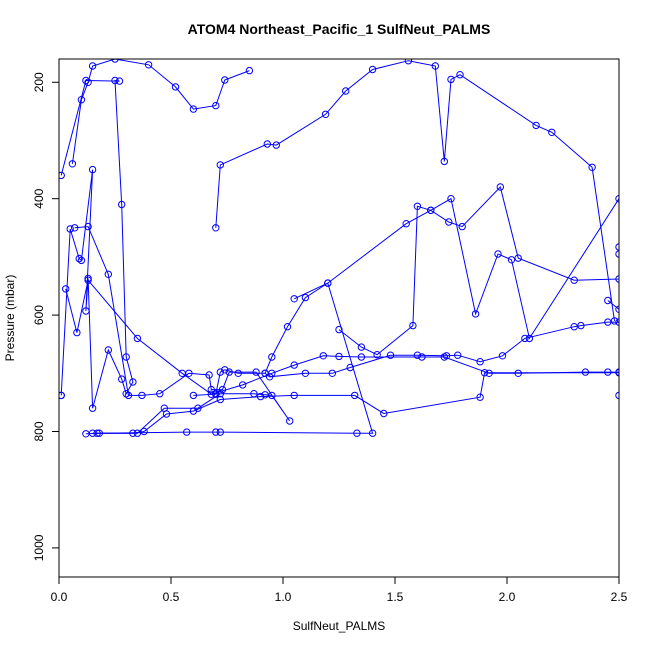 This screenshot has height=650, width=650. Describe the element at coordinates (283, 597) in the screenshot. I see `x-tick-label: 1.0` at that location.